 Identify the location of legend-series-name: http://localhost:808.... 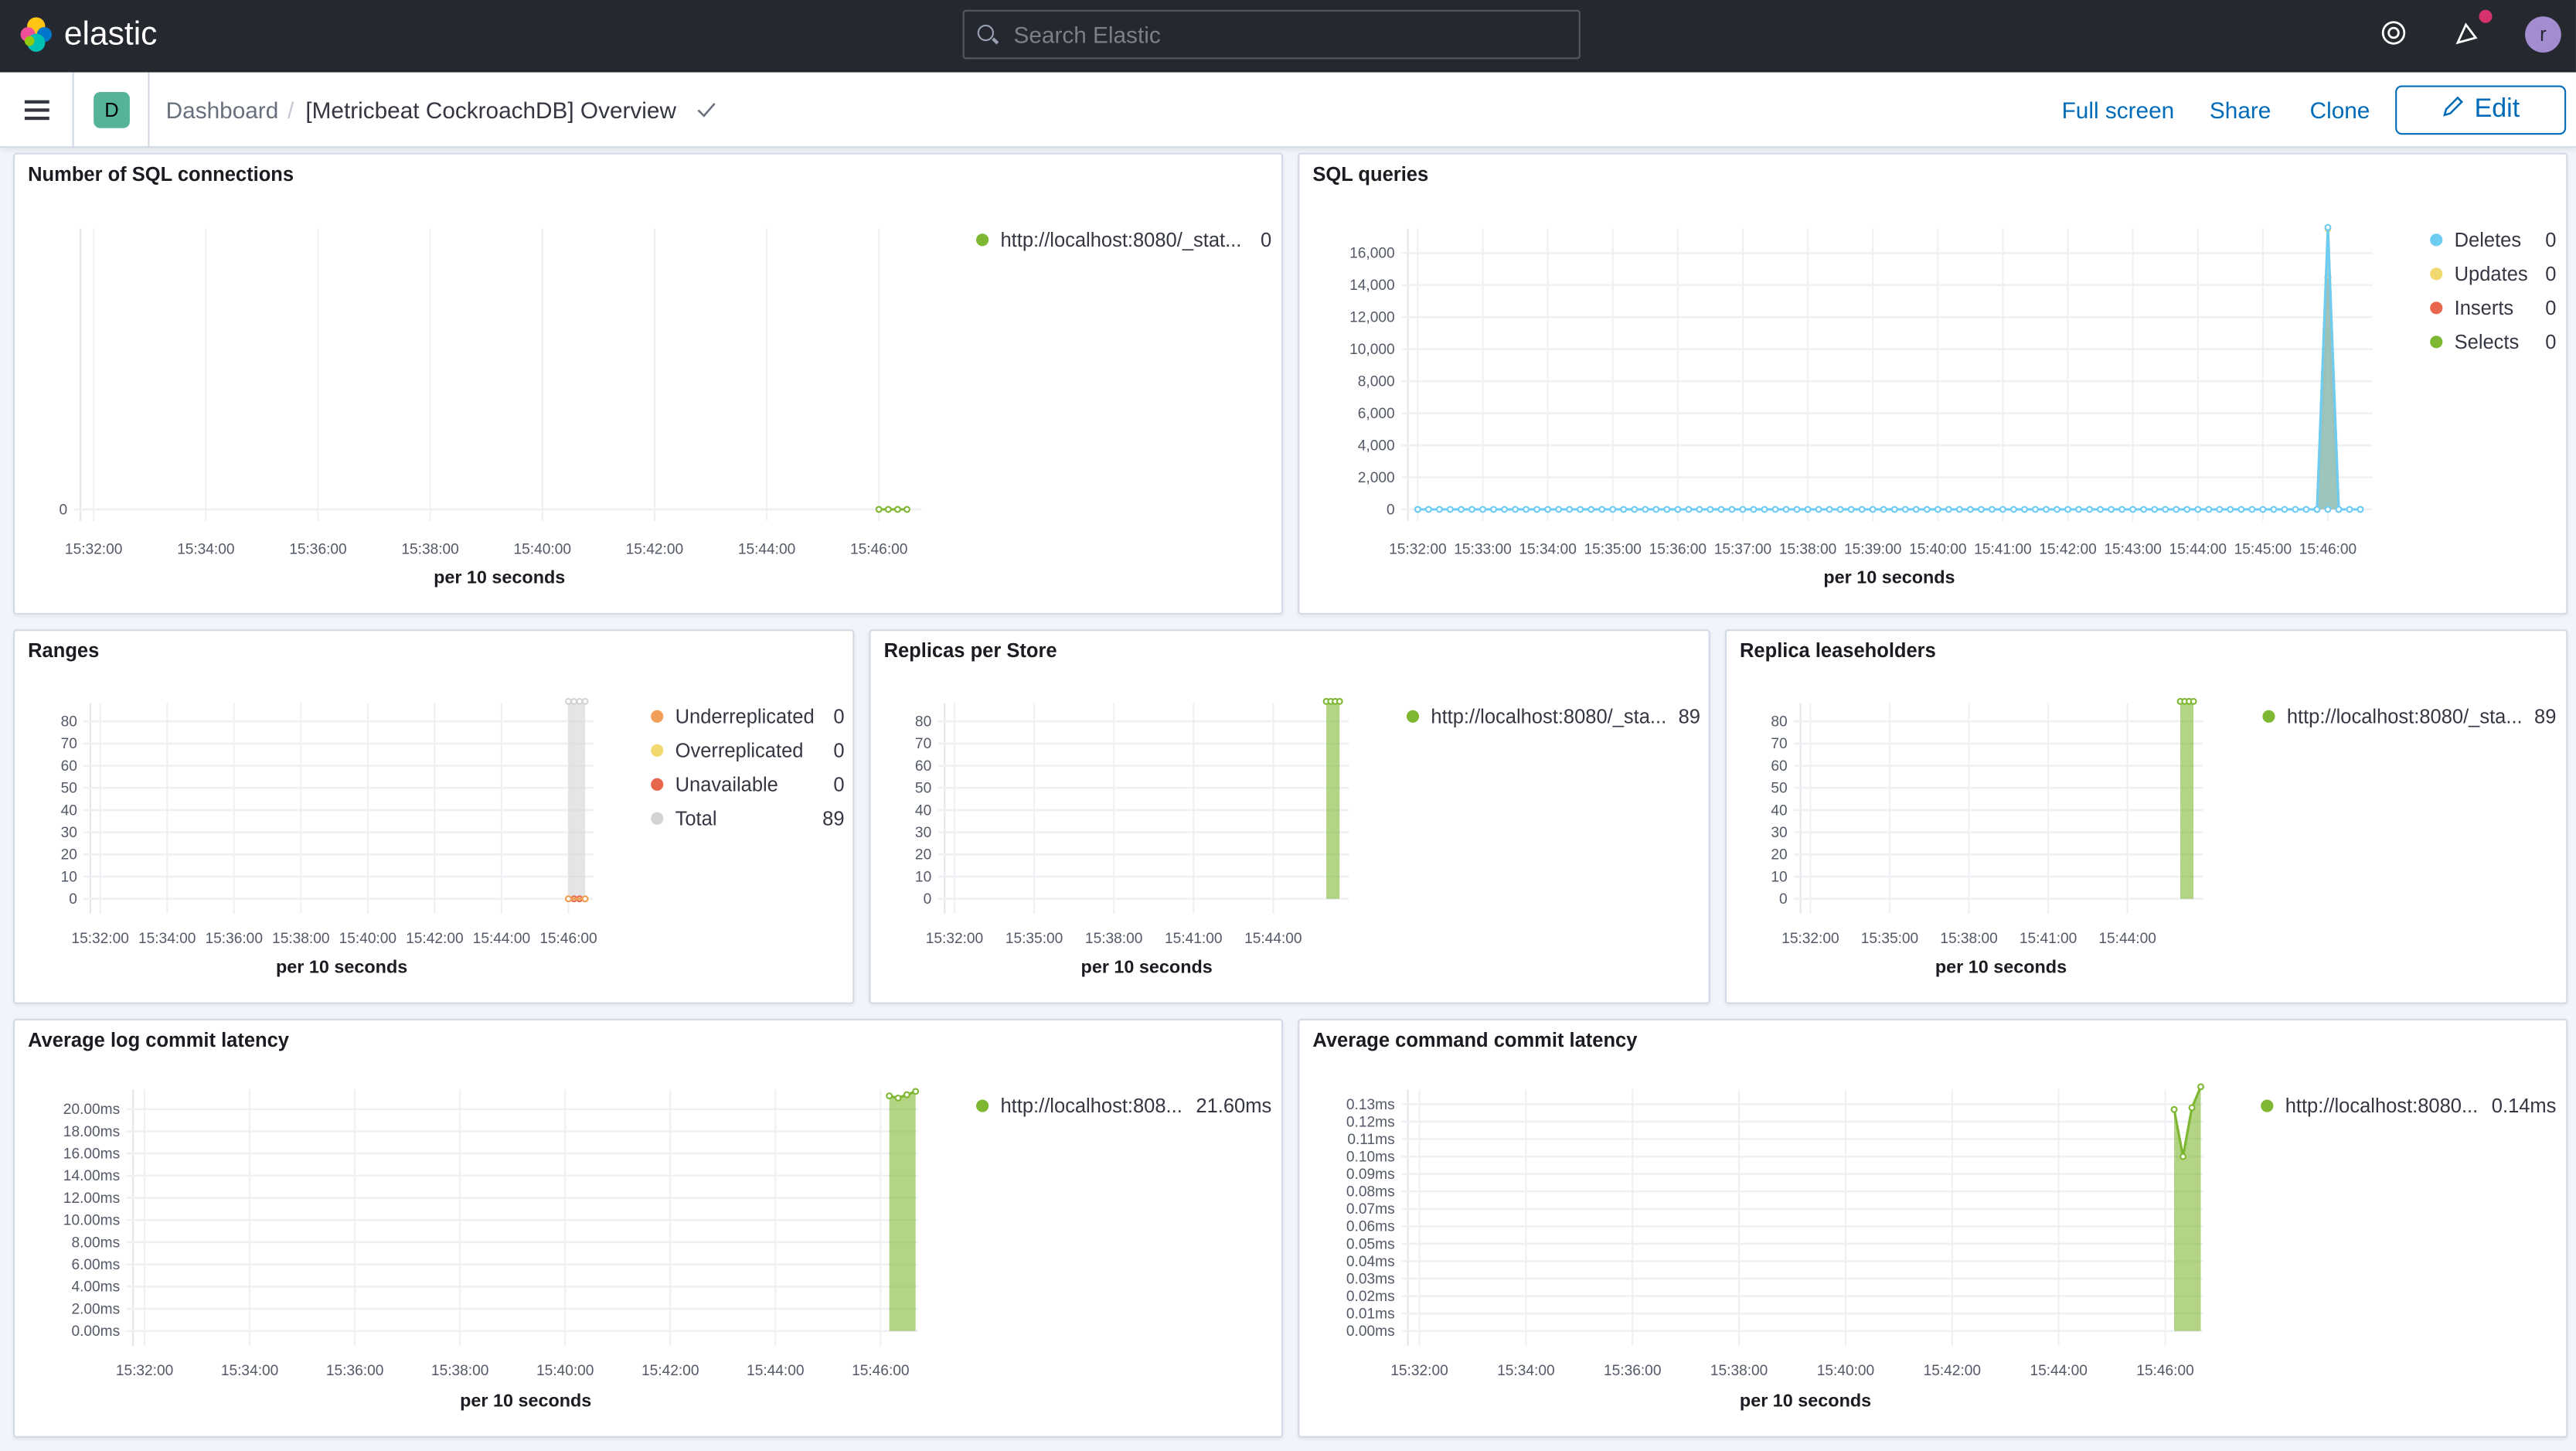
(1091, 1106).